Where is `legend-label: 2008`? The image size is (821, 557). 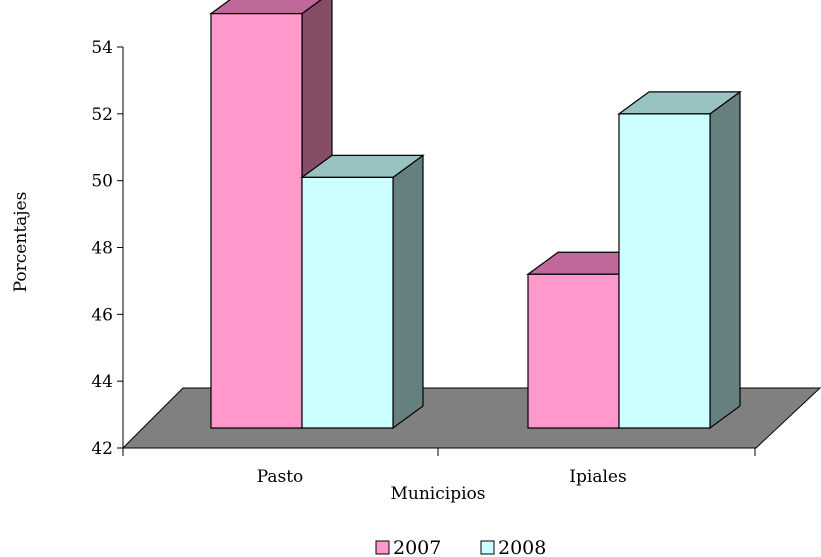
legend-label: 2008 is located at coordinates (522, 547).